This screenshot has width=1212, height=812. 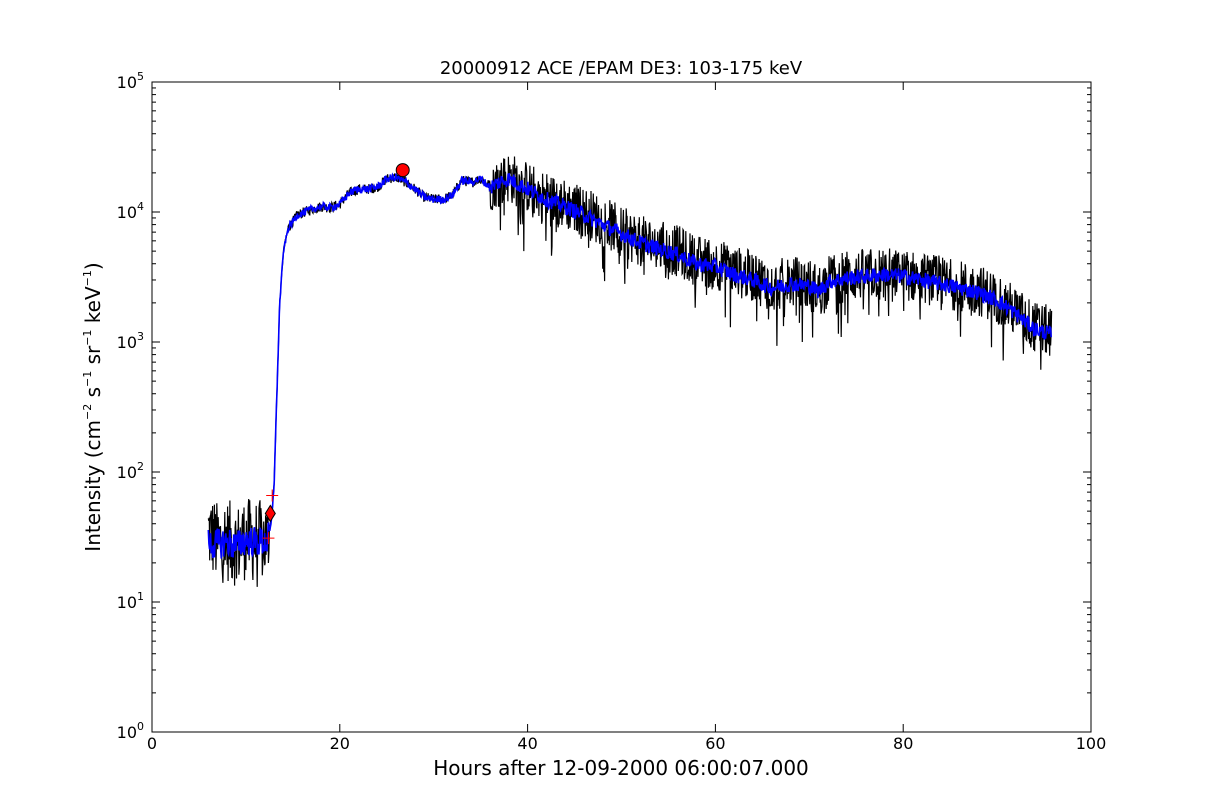 I want to click on chart-title: 20000912 ACE /EPAM DE3: 103-175 keV, so click(x=621, y=68).